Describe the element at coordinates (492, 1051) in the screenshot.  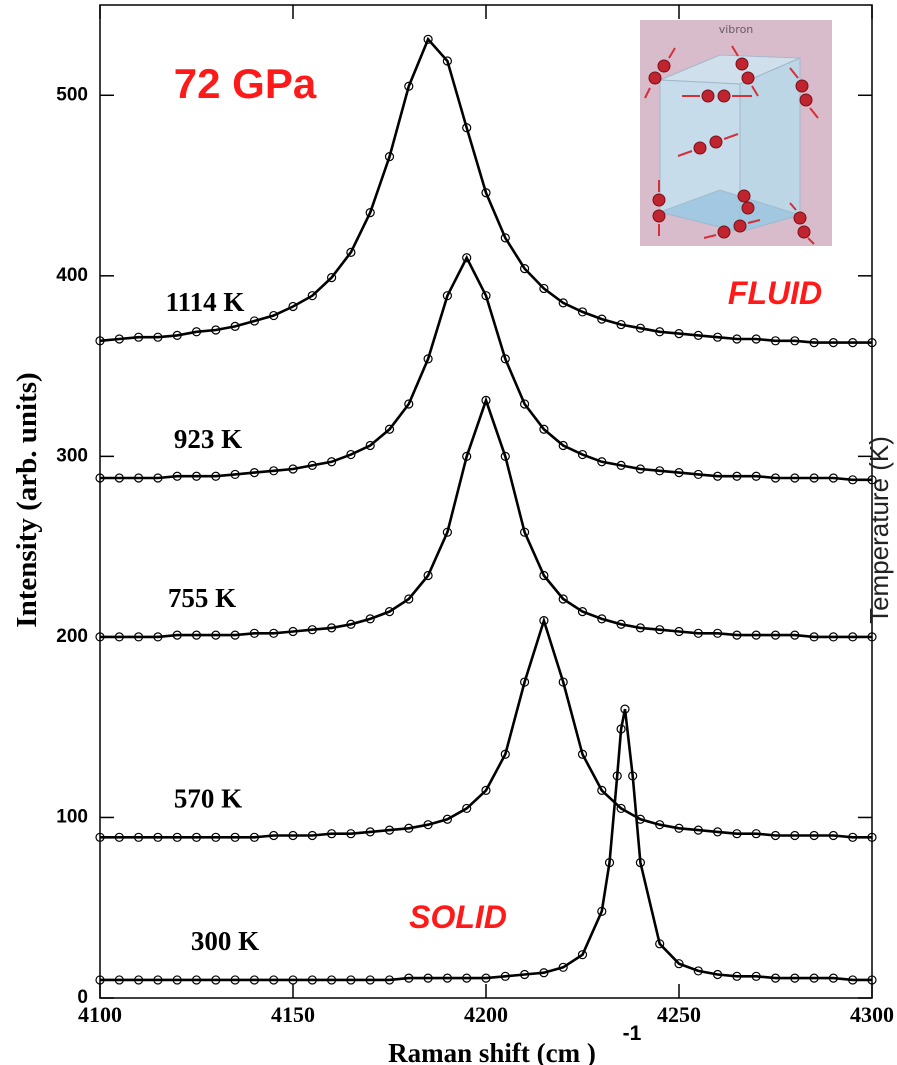
I see `x-axis-title: Raman shift (cm )` at that location.